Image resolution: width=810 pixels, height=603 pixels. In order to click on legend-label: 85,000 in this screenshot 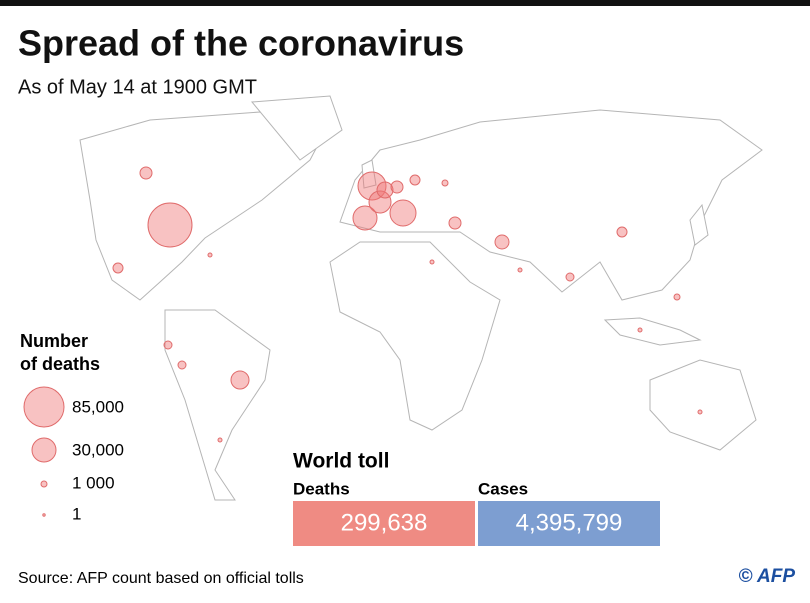, I will do `click(98, 406)`.